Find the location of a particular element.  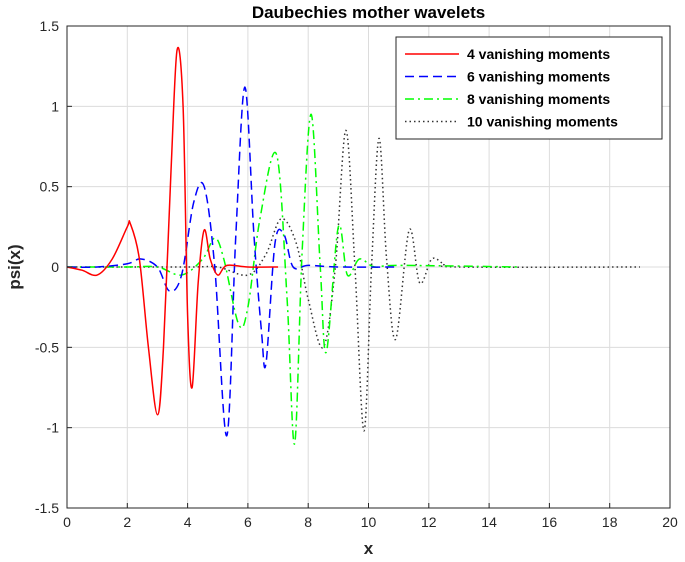

y-axis-label: psi(x) is located at coordinates (14, 266).